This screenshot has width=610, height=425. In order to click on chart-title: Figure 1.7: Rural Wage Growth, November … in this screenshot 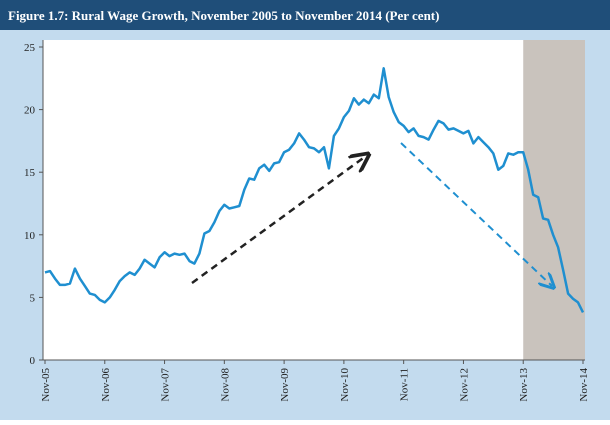, I will do `click(223, 15)`.